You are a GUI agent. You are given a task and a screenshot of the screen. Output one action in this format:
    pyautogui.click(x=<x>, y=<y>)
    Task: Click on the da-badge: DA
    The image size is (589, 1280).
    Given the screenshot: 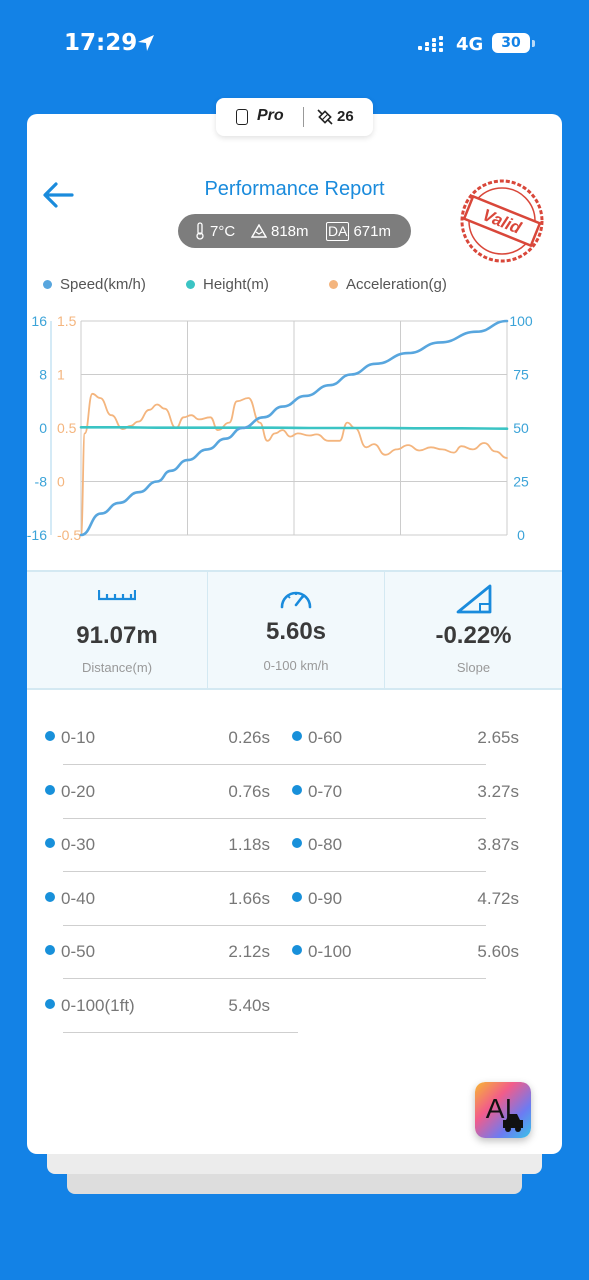 What is the action you would take?
    pyautogui.click(x=338, y=231)
    